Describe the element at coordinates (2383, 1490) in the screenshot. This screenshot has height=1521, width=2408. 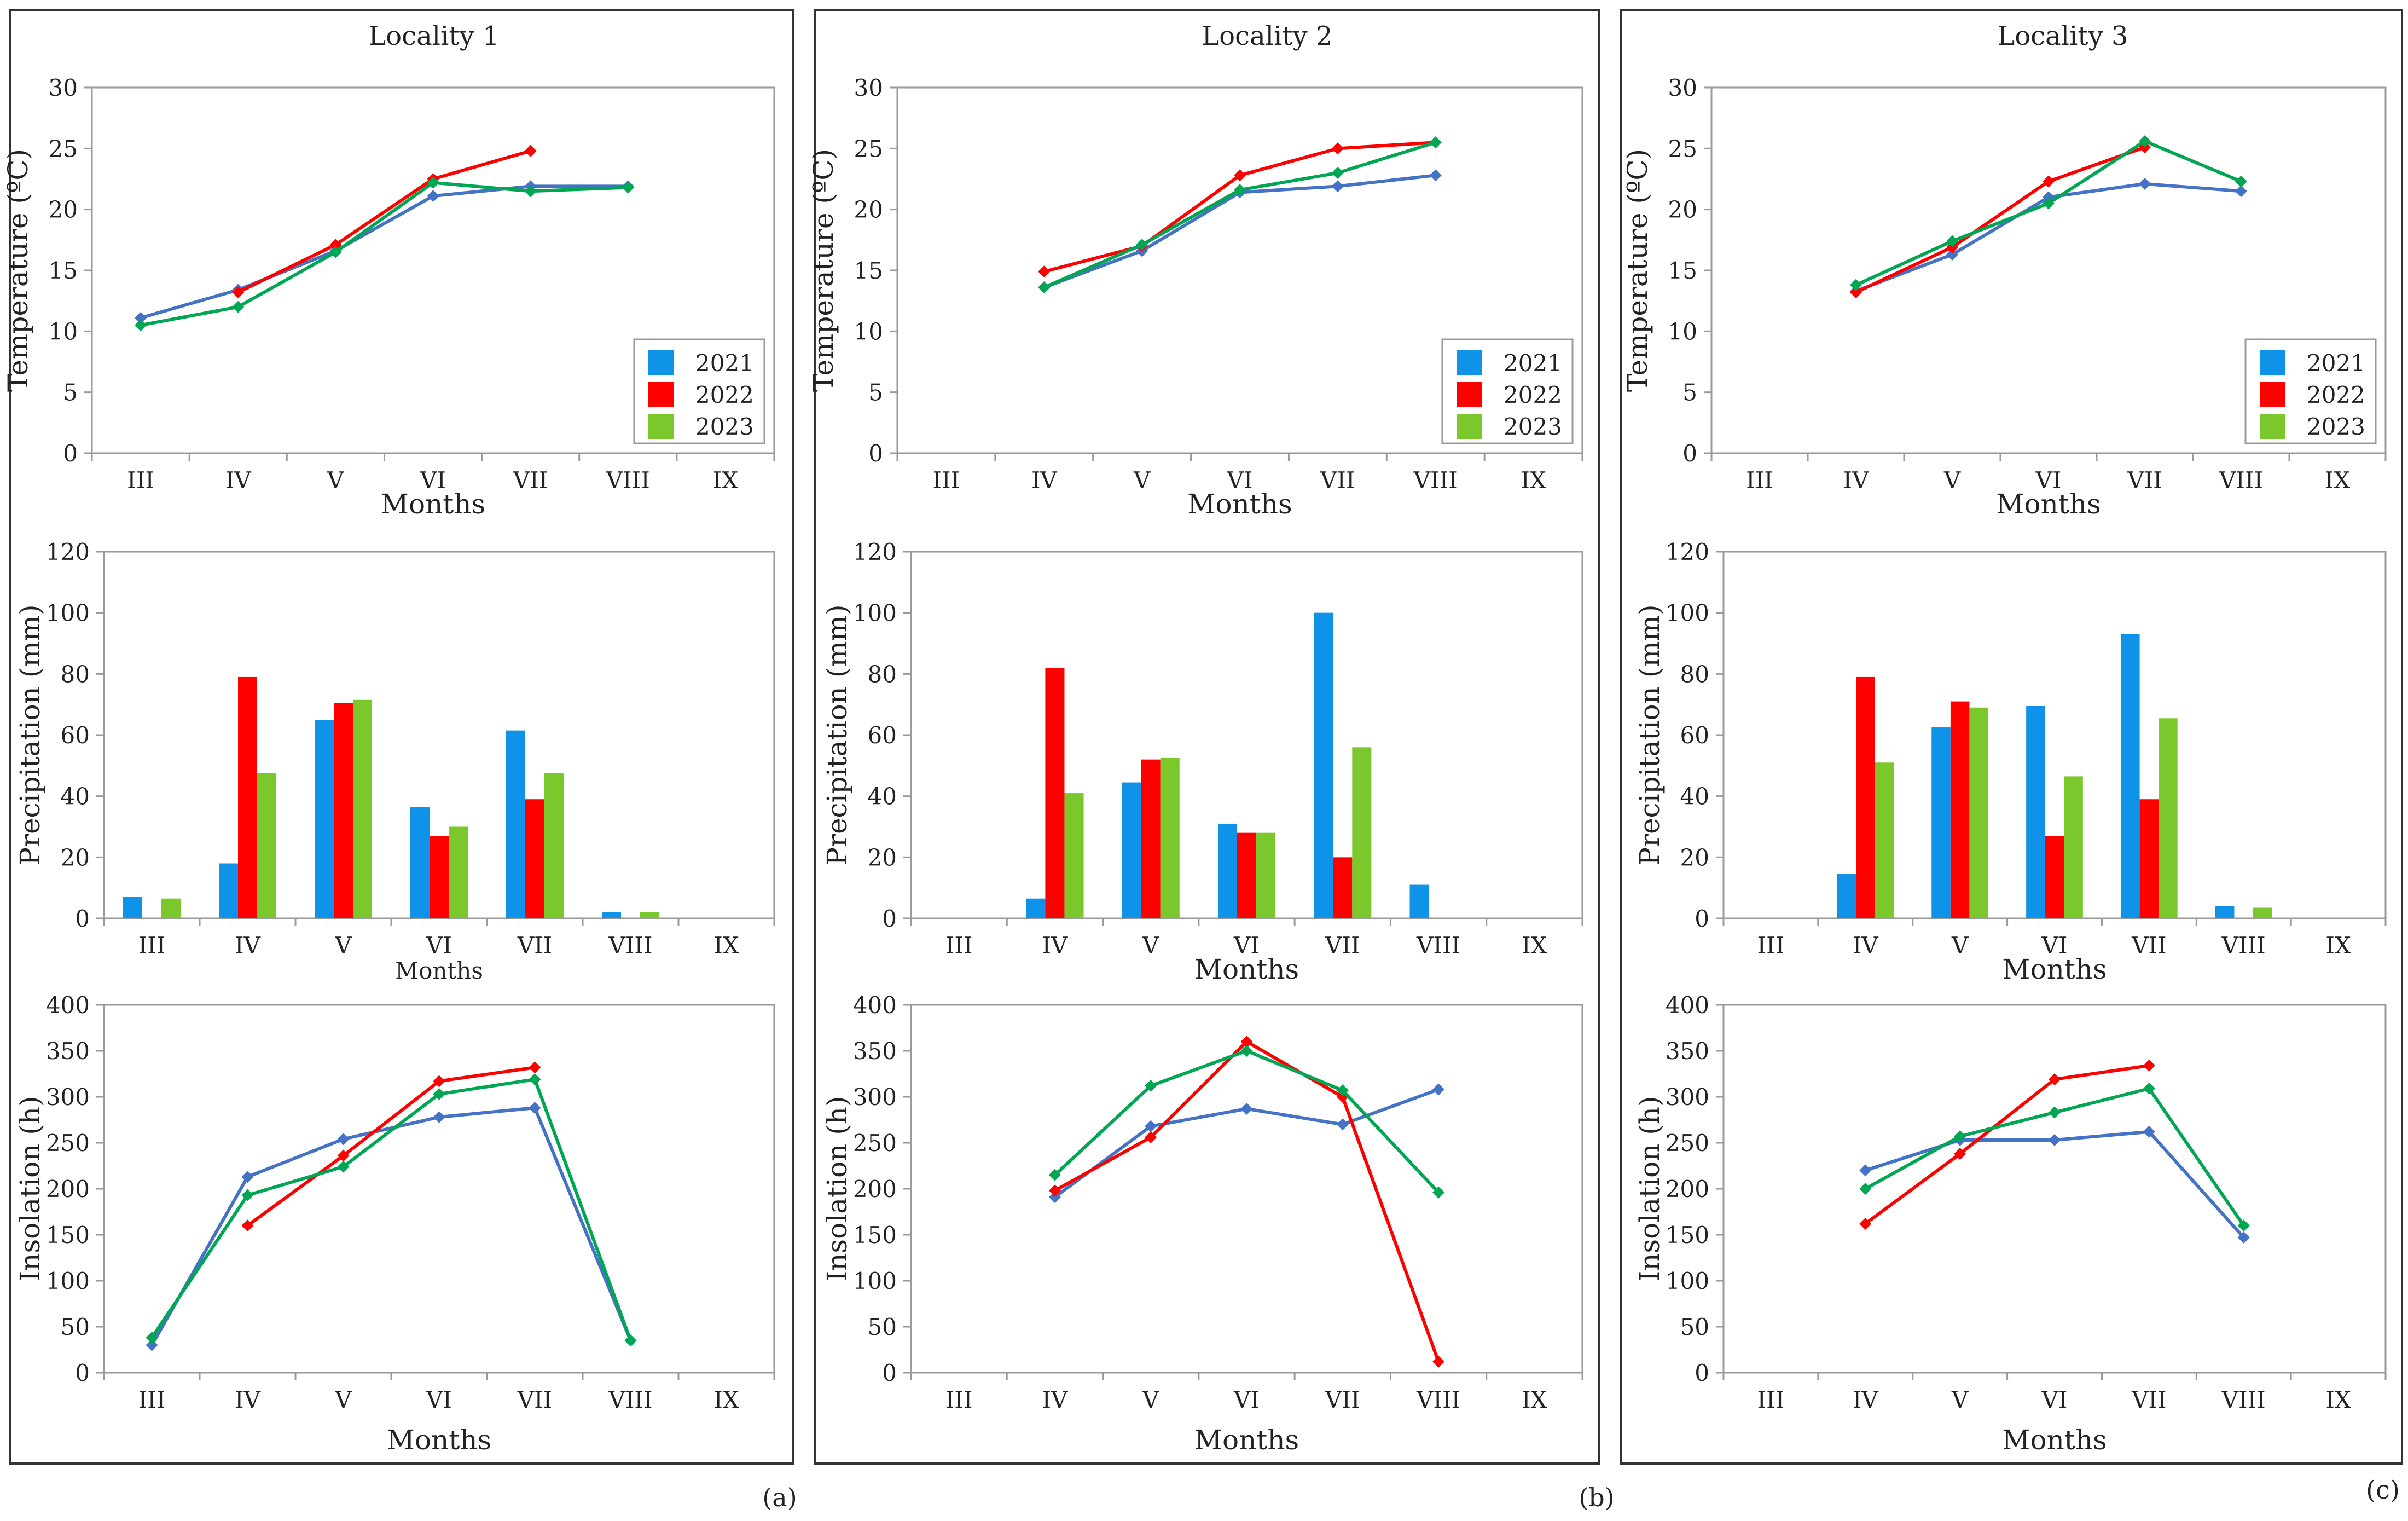
I see `figure-label: (c)` at that location.